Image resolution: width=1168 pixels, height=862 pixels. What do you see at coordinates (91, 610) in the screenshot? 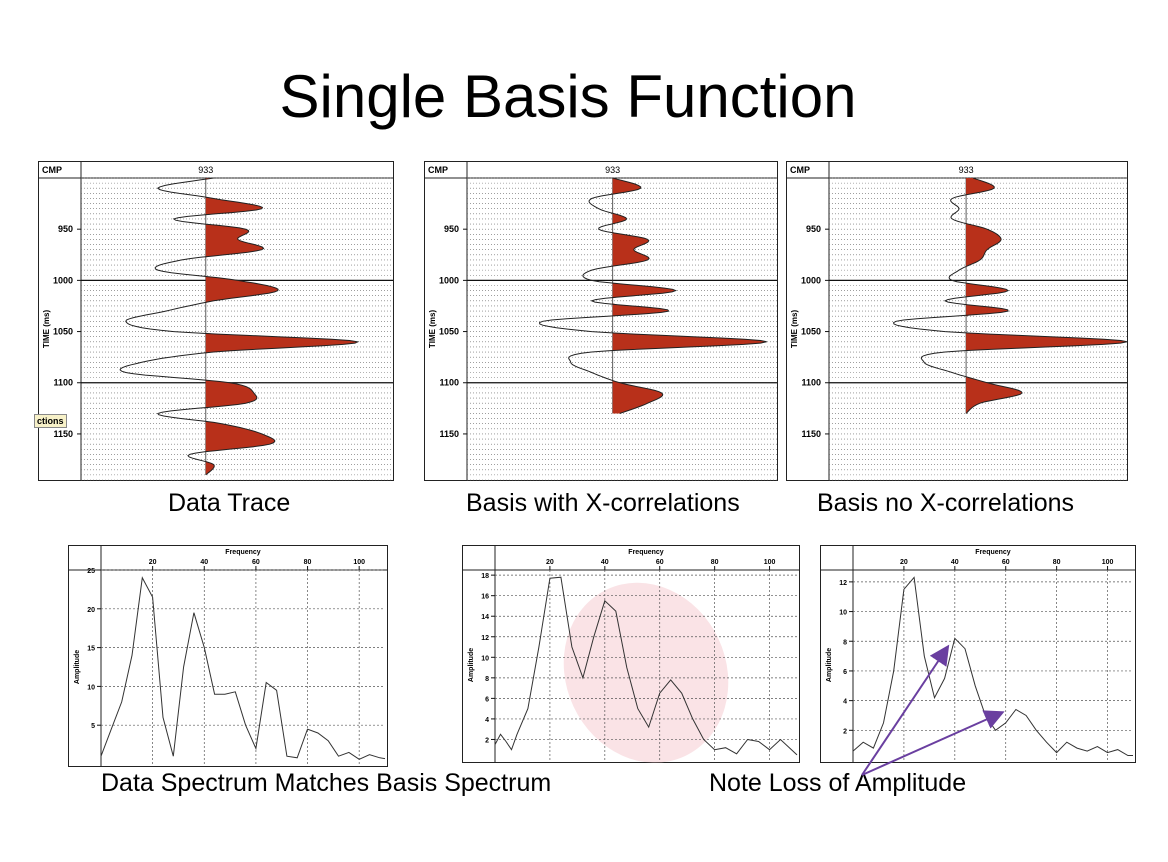
I see `y-tick-label: 20` at bounding box center [91, 610].